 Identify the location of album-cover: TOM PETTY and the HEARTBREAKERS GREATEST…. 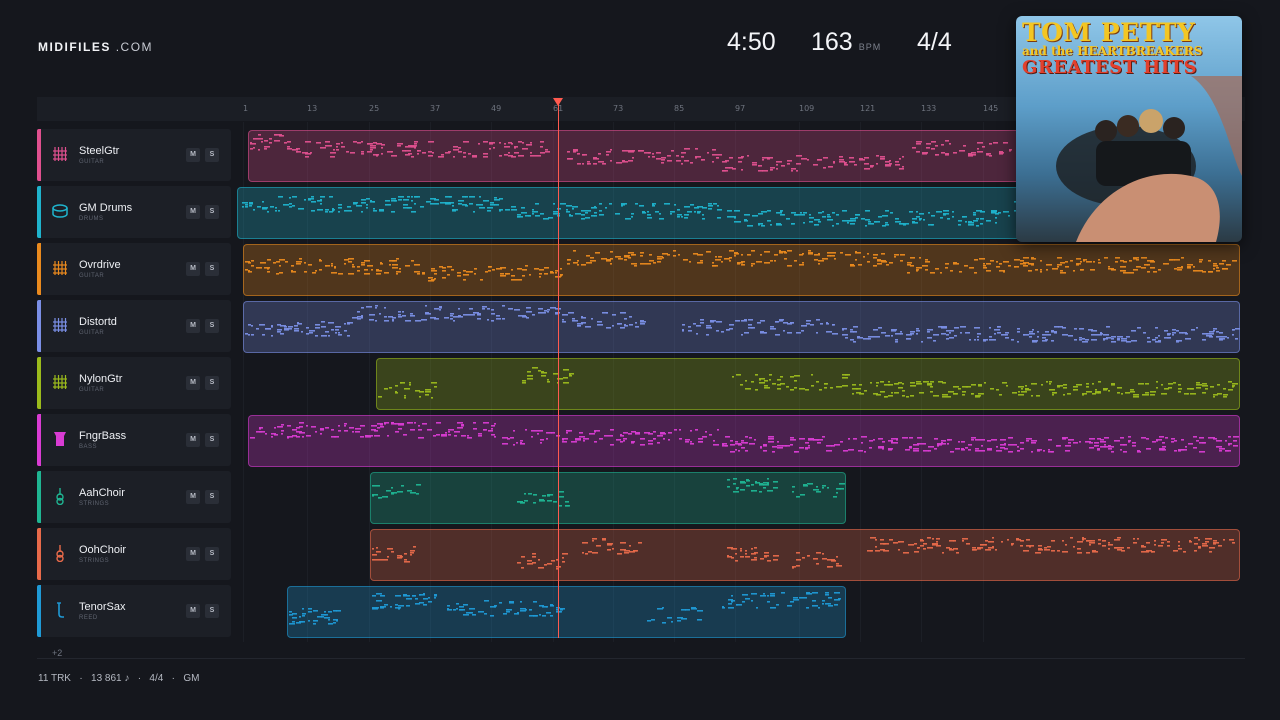
(1129, 129).